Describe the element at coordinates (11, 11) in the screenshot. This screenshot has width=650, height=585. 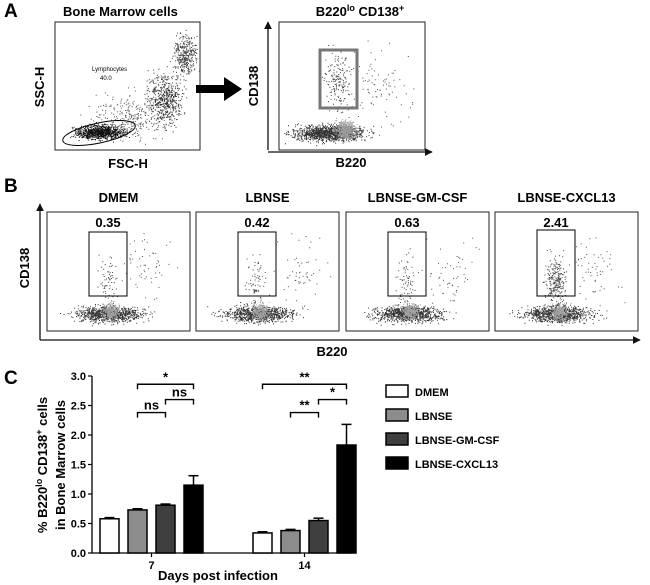
I see `panel-label-a: A` at that location.